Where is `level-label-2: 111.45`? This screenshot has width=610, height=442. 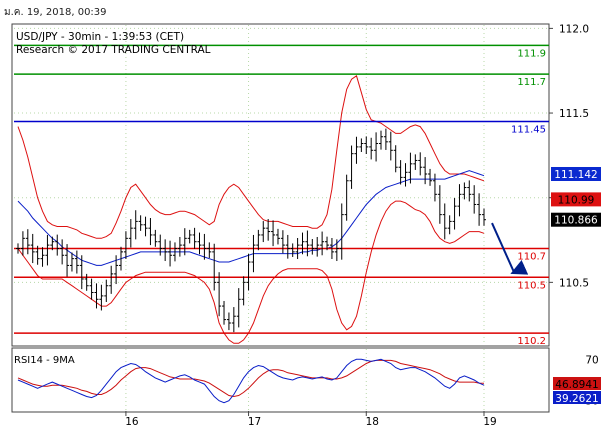 level-label-2: 111.45 is located at coordinates (528, 130).